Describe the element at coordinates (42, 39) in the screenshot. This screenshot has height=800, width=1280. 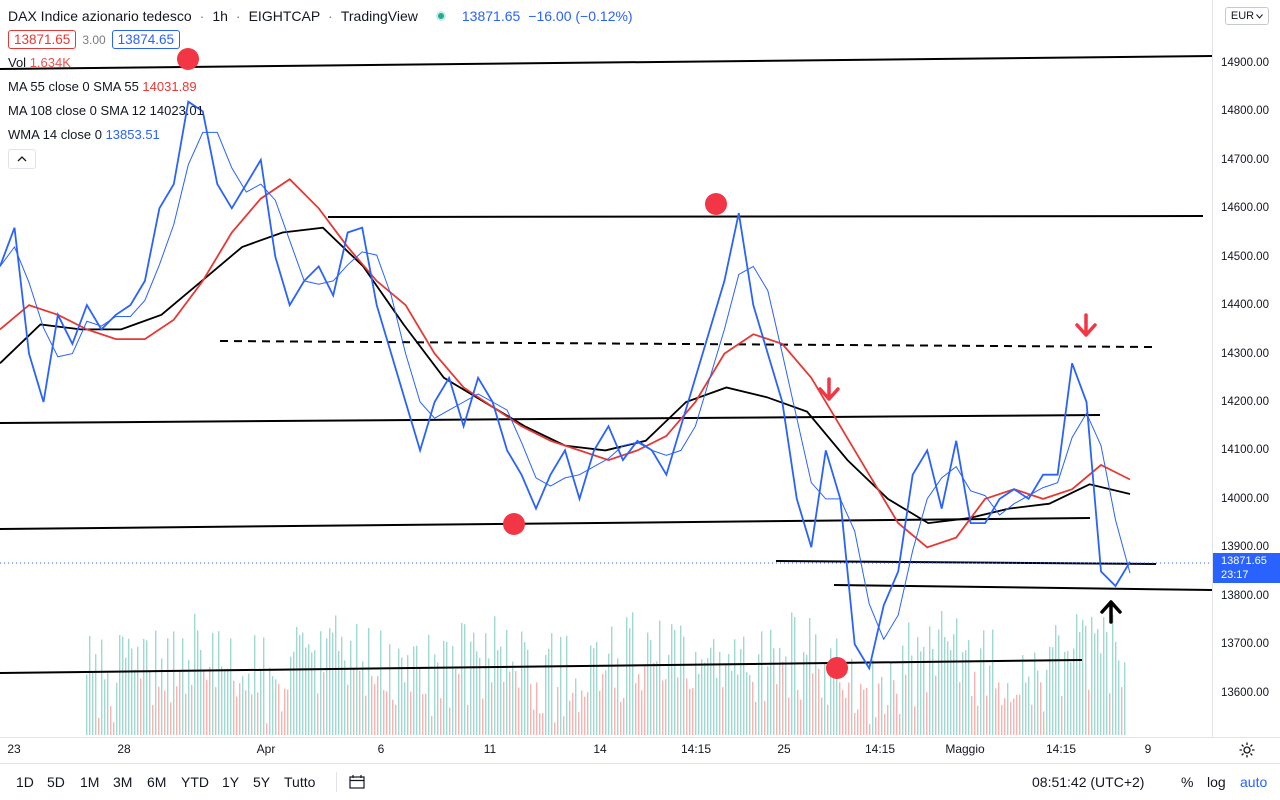
I see `sell-button: 13871.65` at that location.